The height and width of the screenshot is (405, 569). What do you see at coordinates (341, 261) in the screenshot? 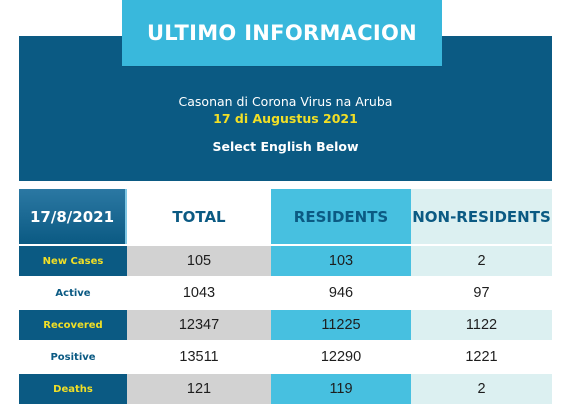
I see `residents-value: 103` at bounding box center [341, 261].